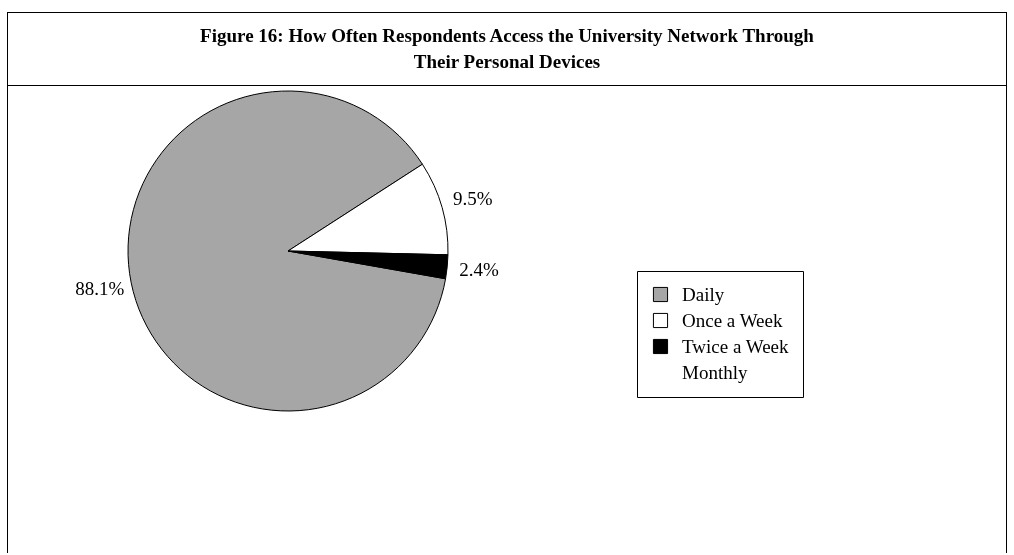 This screenshot has width=1014, height=555. I want to click on legend-label: Once a Week, so click(732, 320).